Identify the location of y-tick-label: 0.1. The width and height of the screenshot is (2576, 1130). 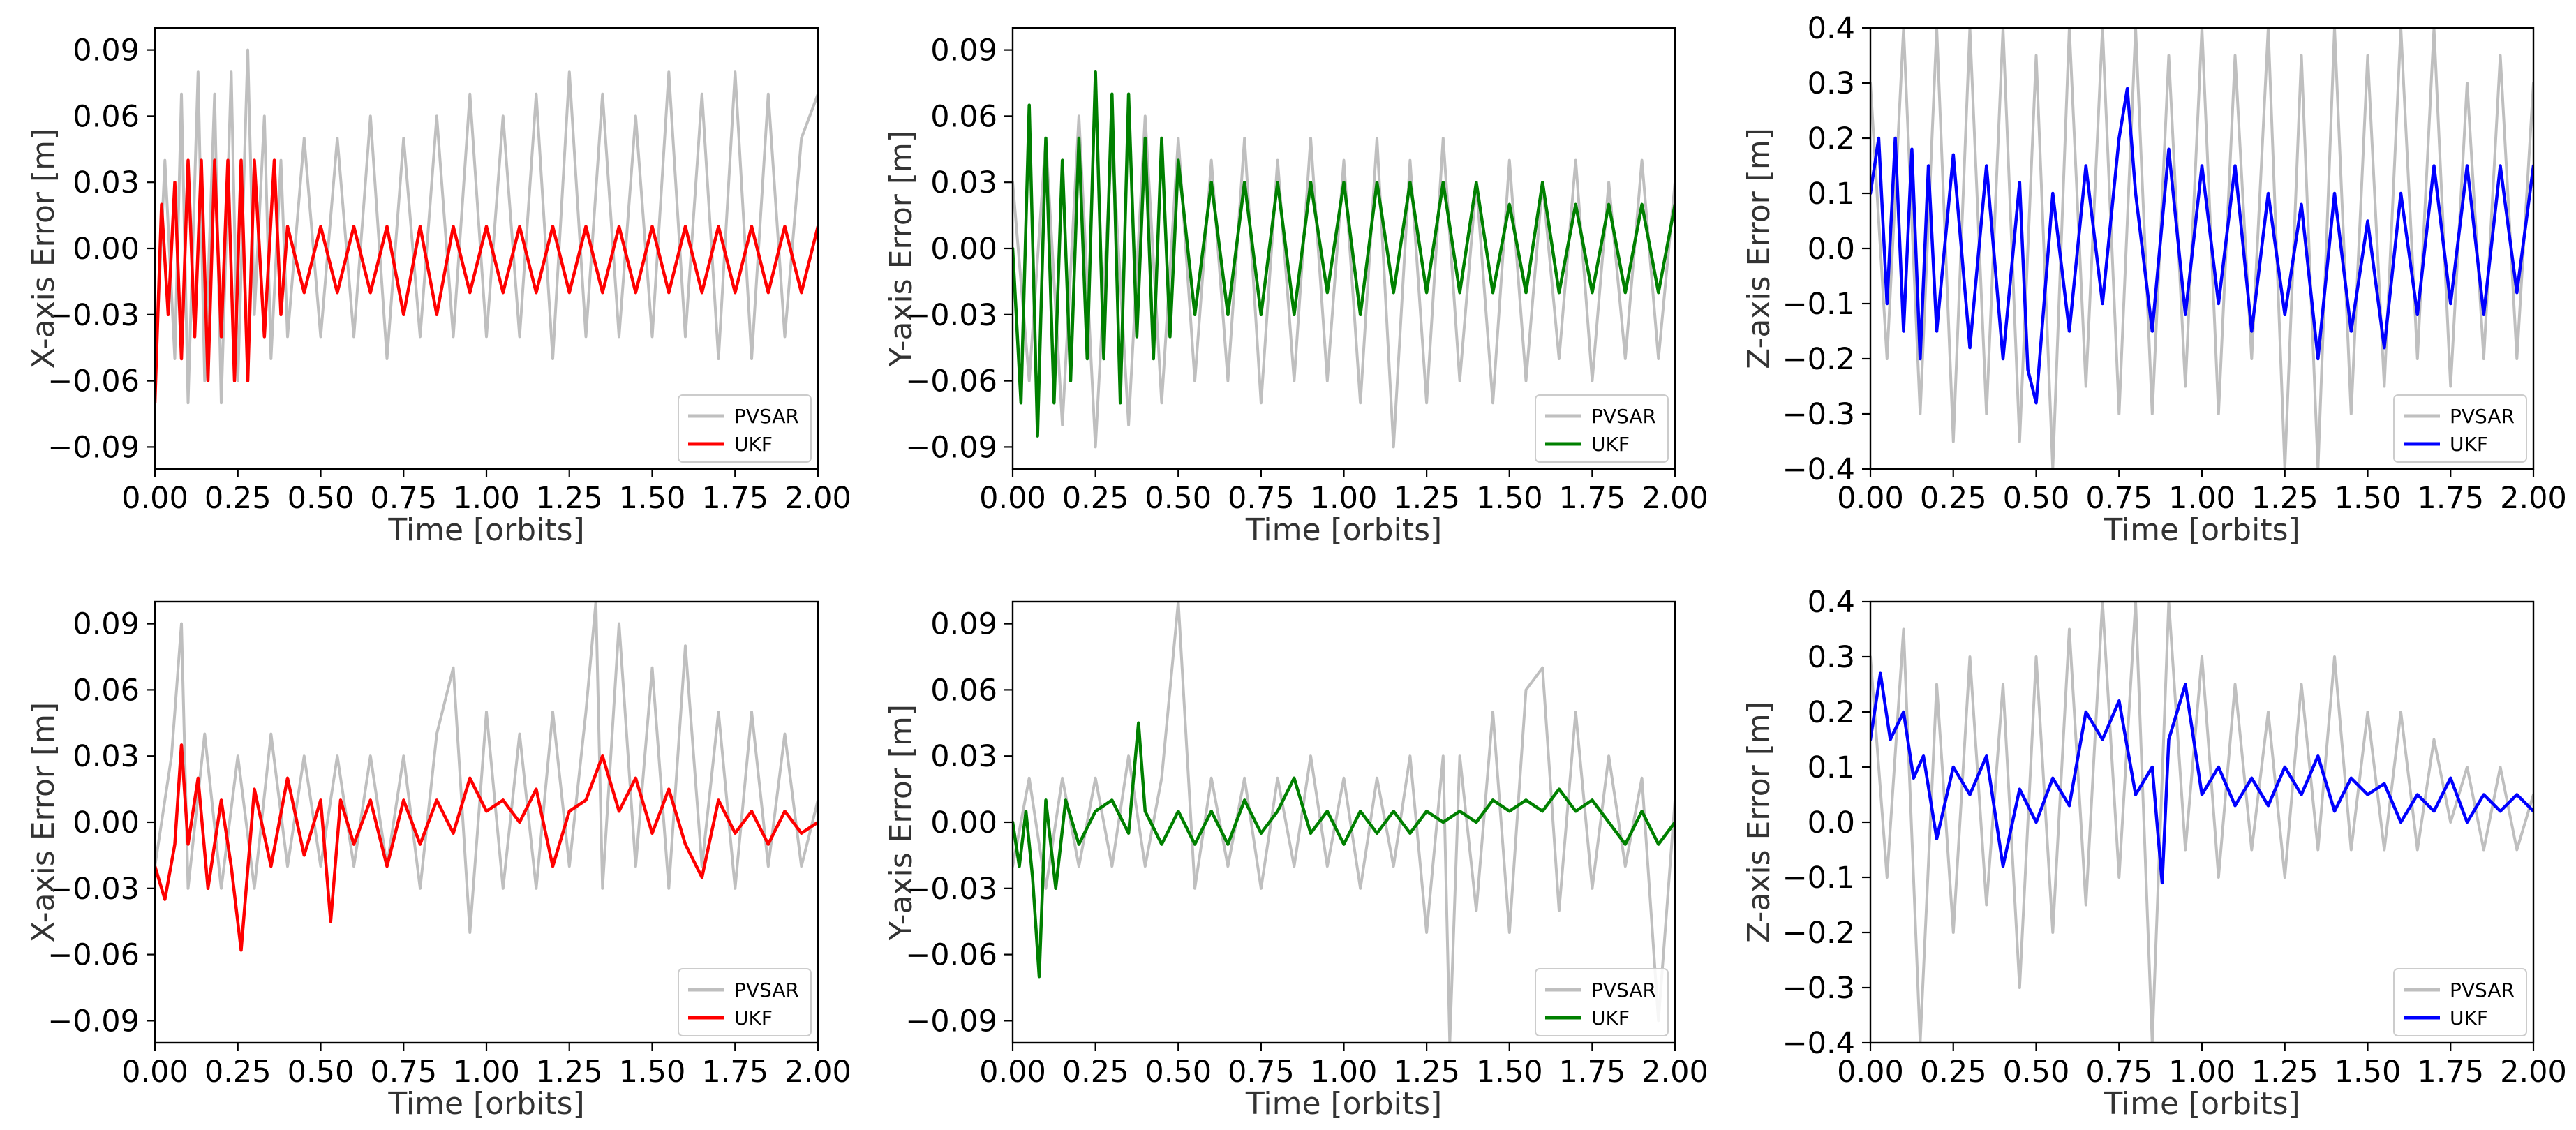
(1831, 194).